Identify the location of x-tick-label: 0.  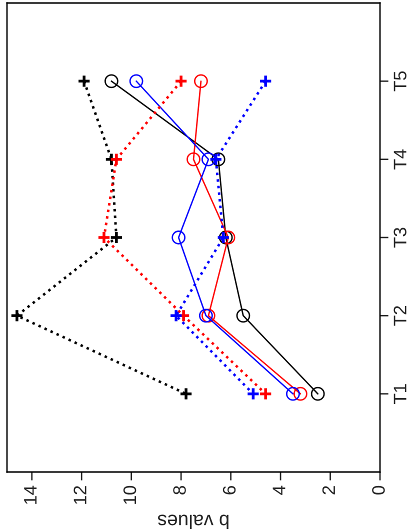
(378, 490).